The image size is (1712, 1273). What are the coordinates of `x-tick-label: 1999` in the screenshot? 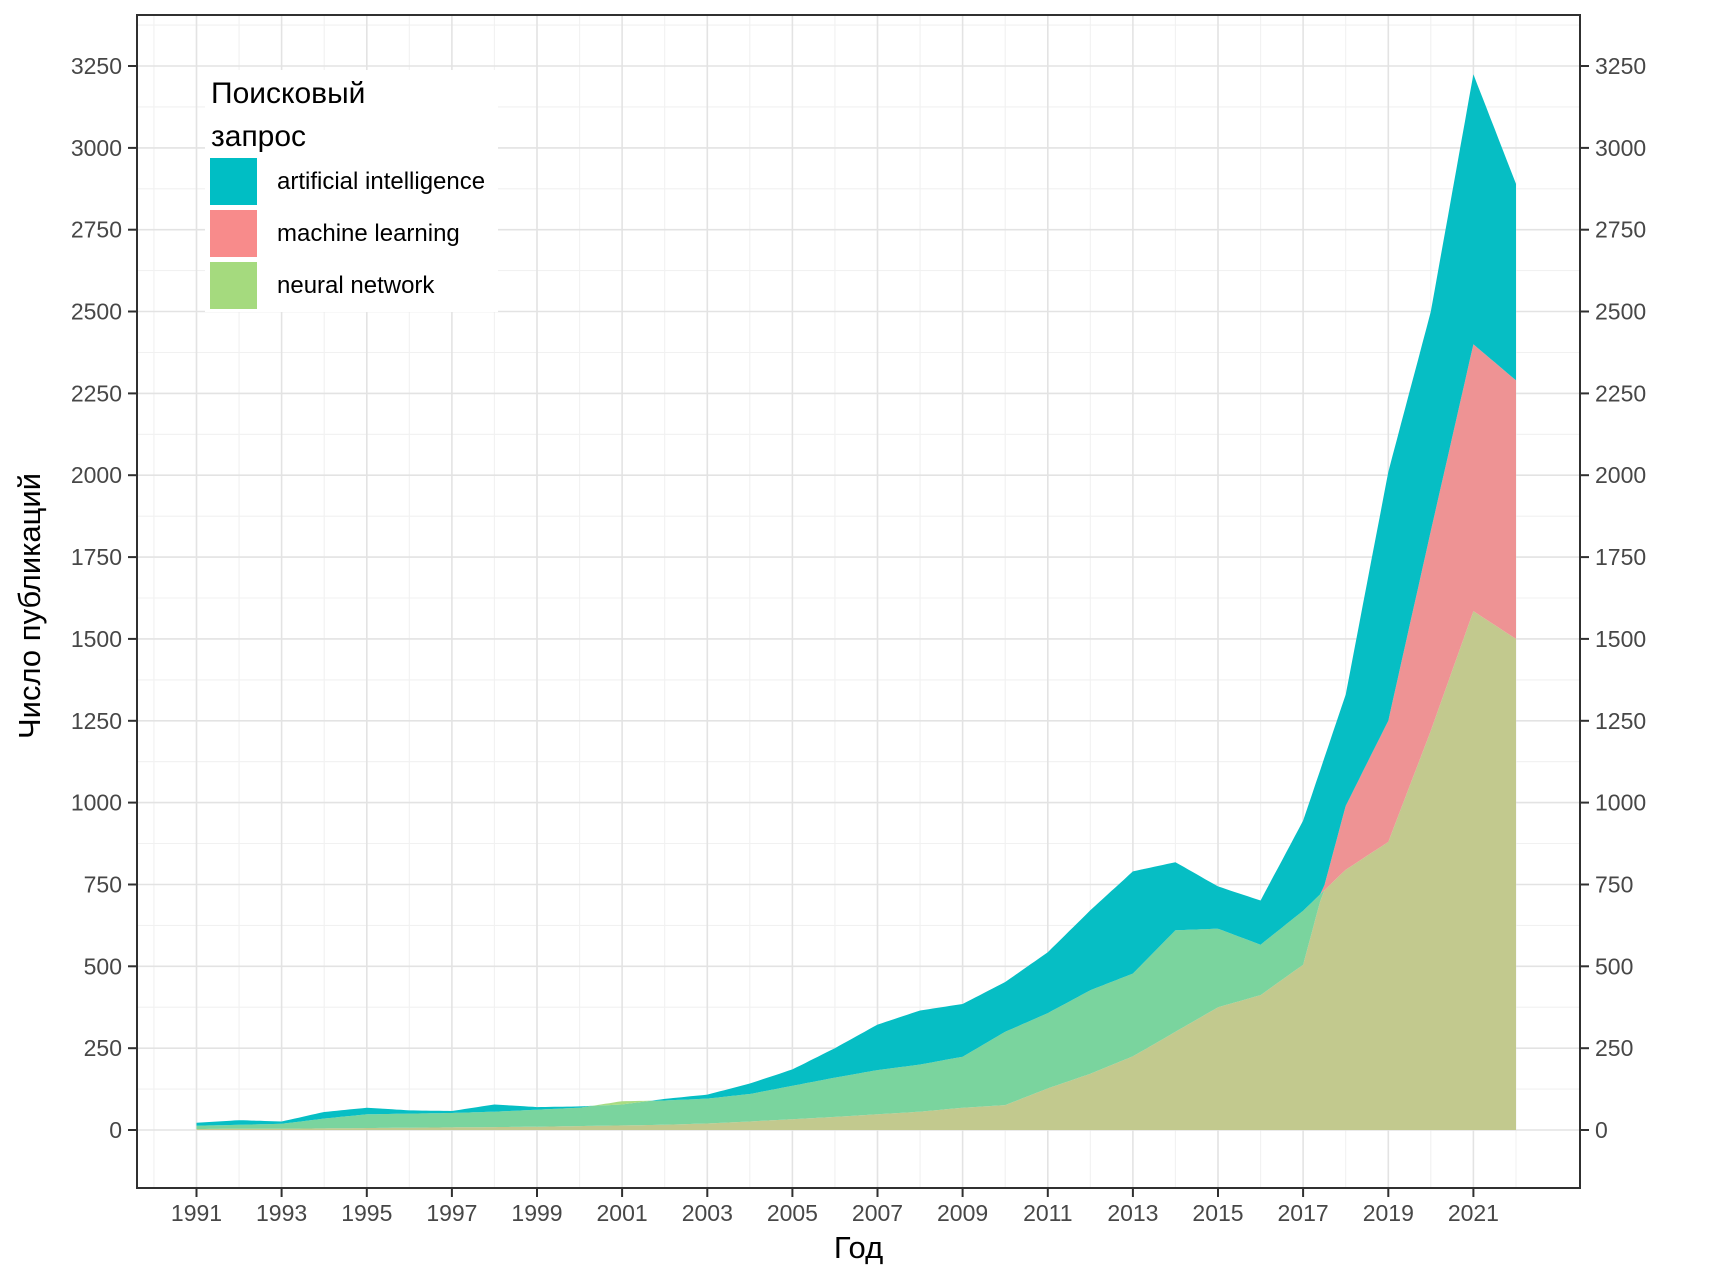 It's located at (536, 1213).